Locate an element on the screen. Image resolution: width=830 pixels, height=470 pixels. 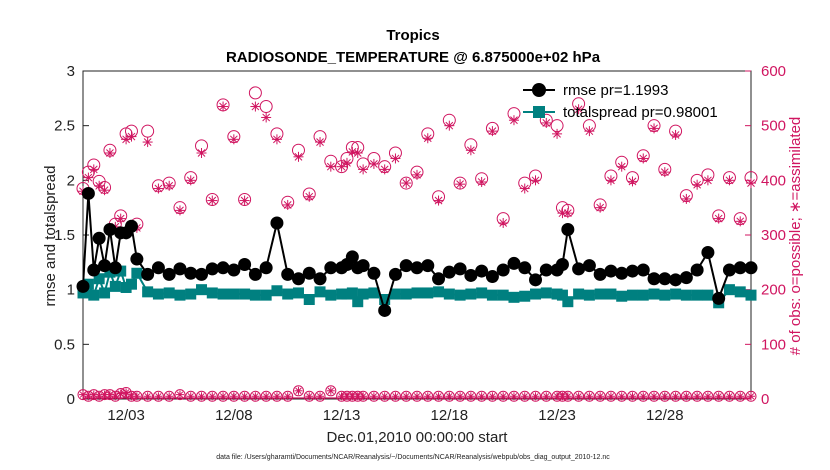
y-tick-label-right: 500 is located at coordinates (773, 126).